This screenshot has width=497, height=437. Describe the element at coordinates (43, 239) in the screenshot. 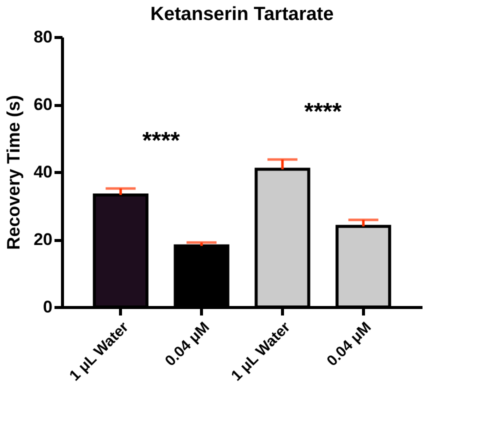

I see `y-tick-label: 20` at that location.